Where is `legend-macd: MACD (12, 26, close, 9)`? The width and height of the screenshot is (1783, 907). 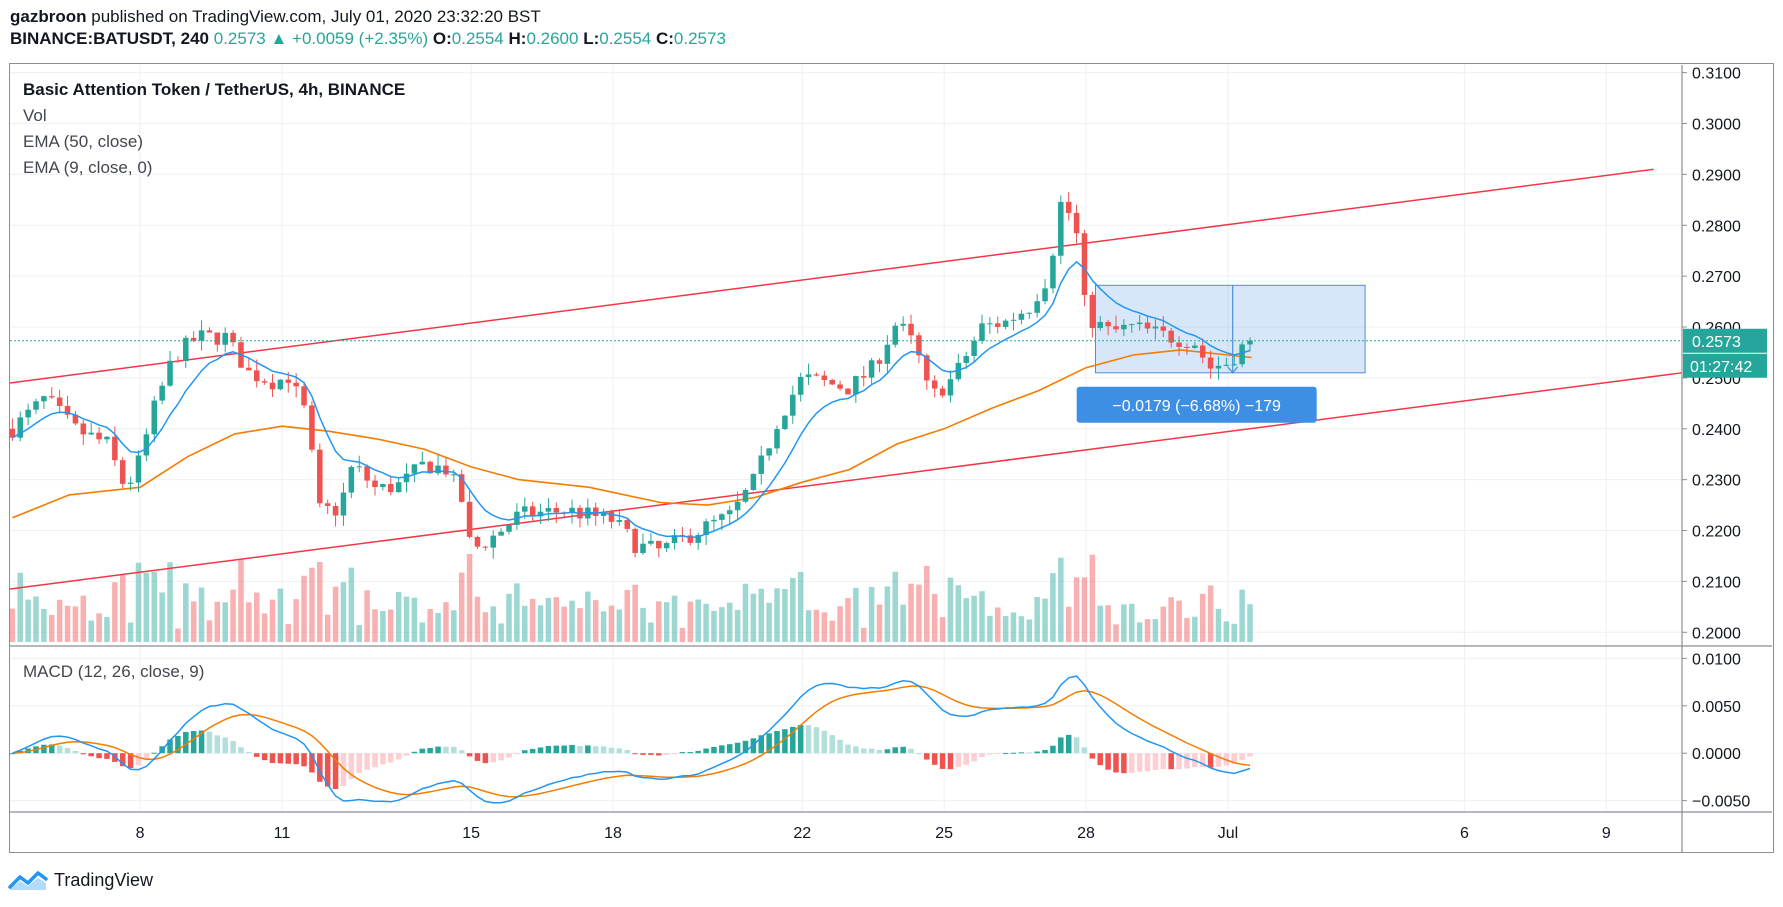
legend-macd: MACD (12, 26, close, 9) is located at coordinates (114, 671).